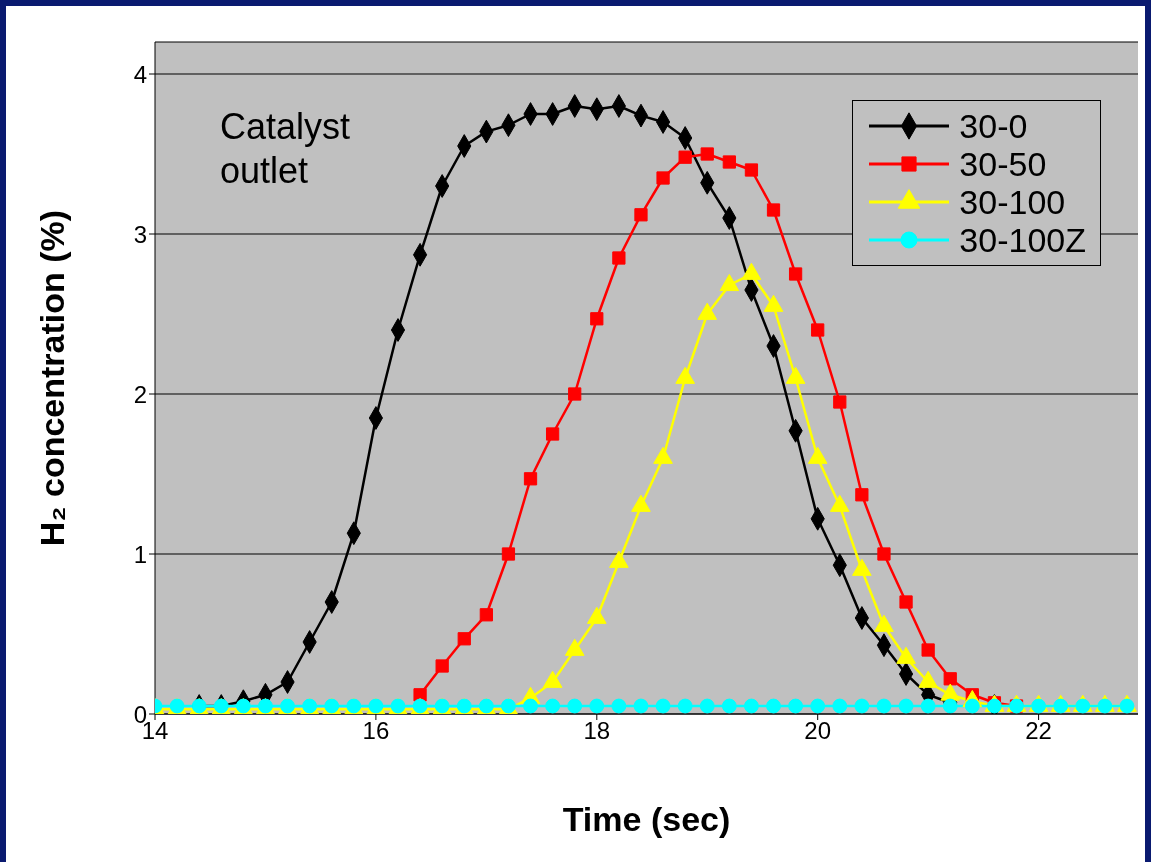  What do you see at coordinates (1038, 731) in the screenshot?
I see `x-tick-label: 22` at bounding box center [1038, 731].